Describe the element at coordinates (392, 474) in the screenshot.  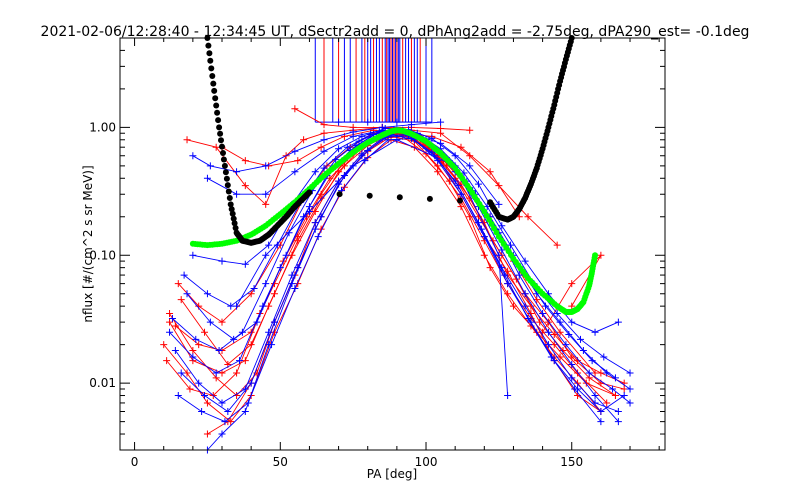
I see `x-axis-label: PA [deg]` at that location.